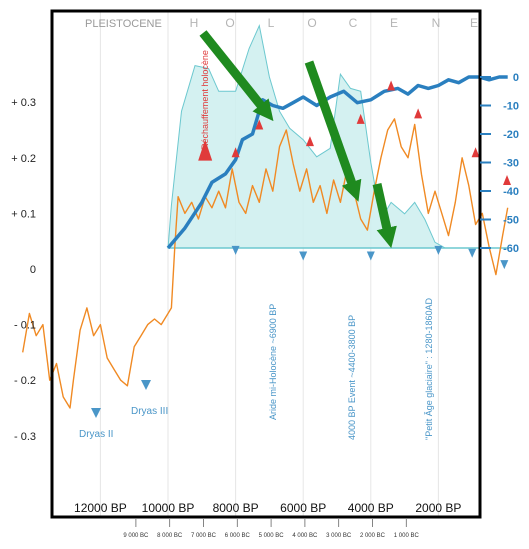 Image resolution: width=529 pixels, height=549 pixels. What do you see at coordinates (238, 536) in the screenshot?
I see `bc-tick-label: 6 000 BC` at bounding box center [238, 536].